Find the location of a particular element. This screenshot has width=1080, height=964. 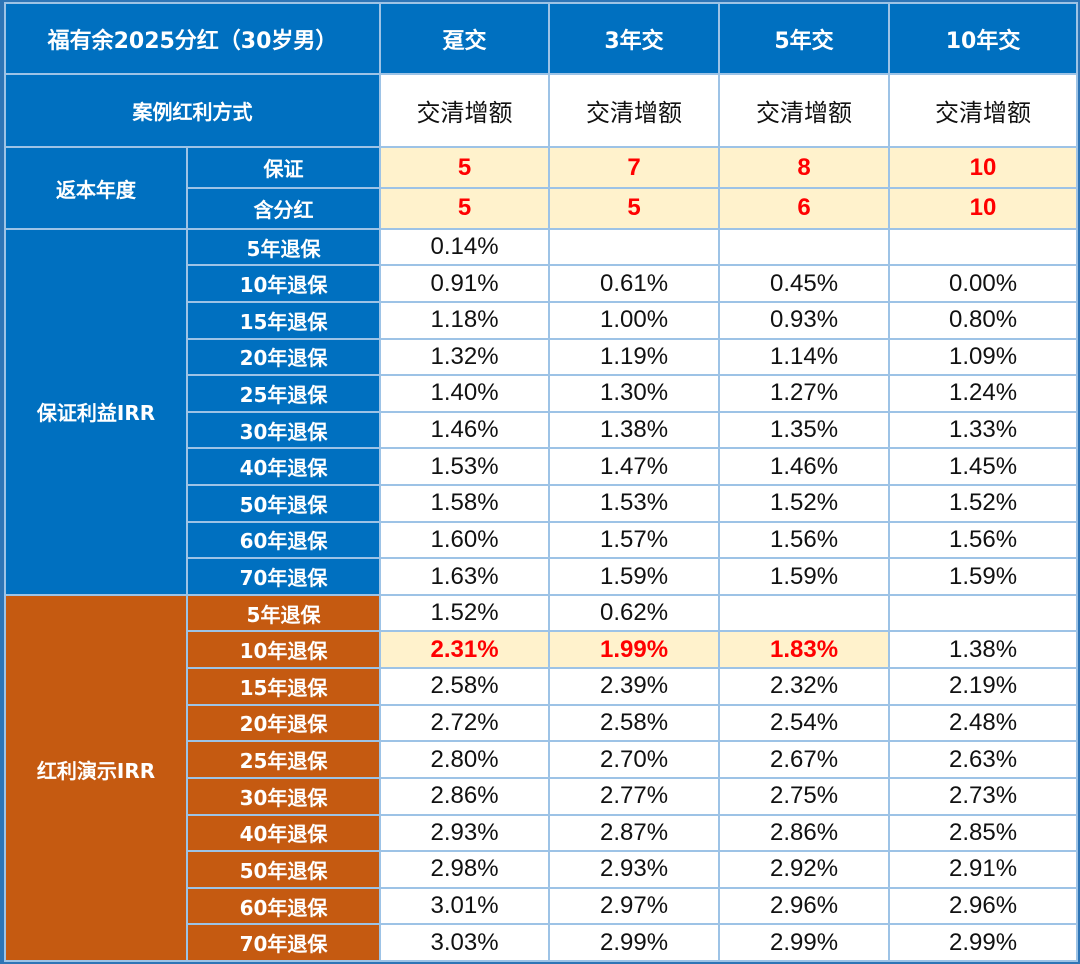

irr-cell: 2.32% is located at coordinates (804, 686).